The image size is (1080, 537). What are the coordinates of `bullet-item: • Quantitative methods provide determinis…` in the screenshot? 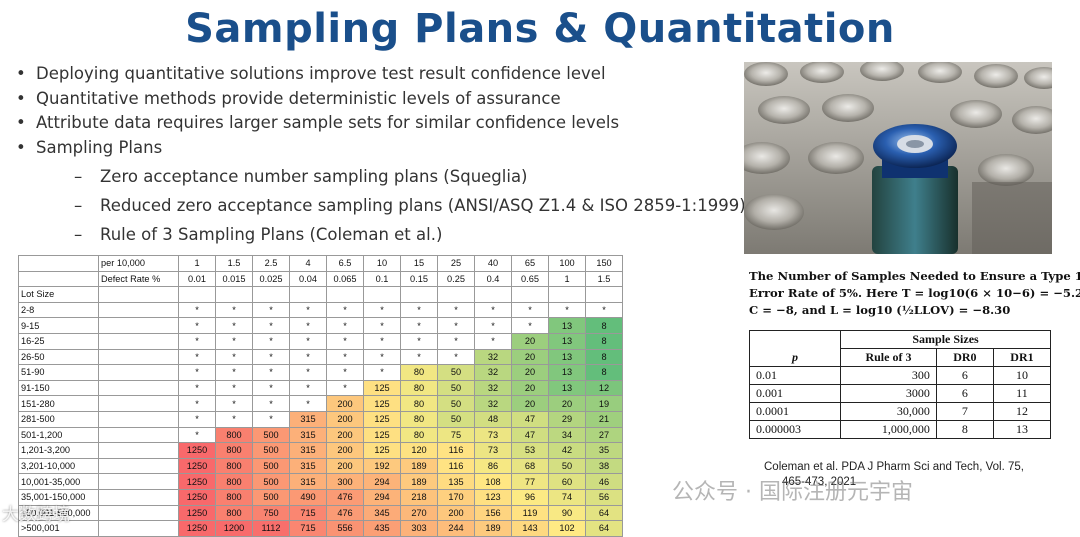 It's located at (317, 99).